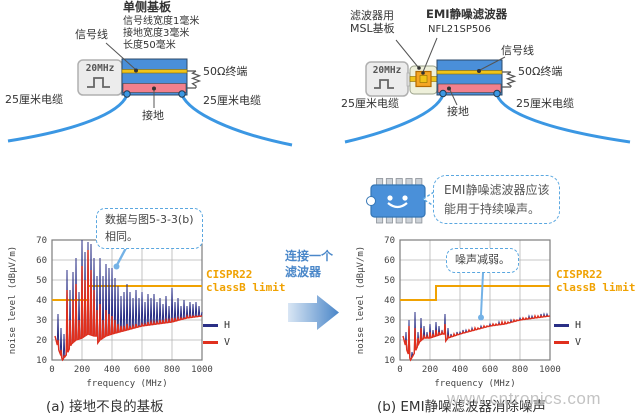  What do you see at coordinates (459, 29) in the screenshot?
I see `part-number-label: NFL21SP506` at bounding box center [459, 29].